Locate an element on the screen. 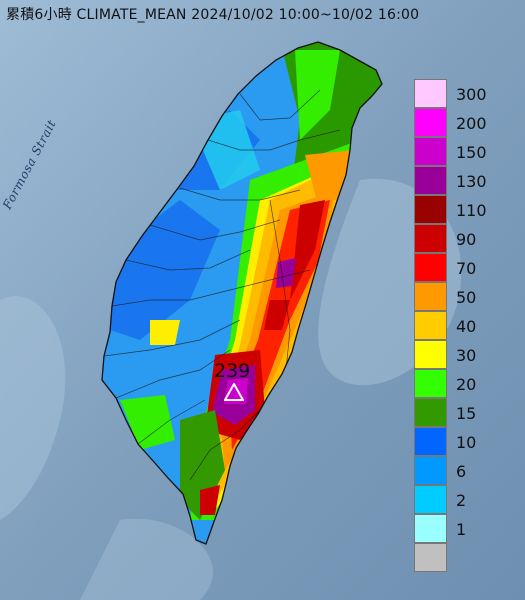 The width and height of the screenshot is (525, 600). legend-label: 15 is located at coordinates (466, 413).